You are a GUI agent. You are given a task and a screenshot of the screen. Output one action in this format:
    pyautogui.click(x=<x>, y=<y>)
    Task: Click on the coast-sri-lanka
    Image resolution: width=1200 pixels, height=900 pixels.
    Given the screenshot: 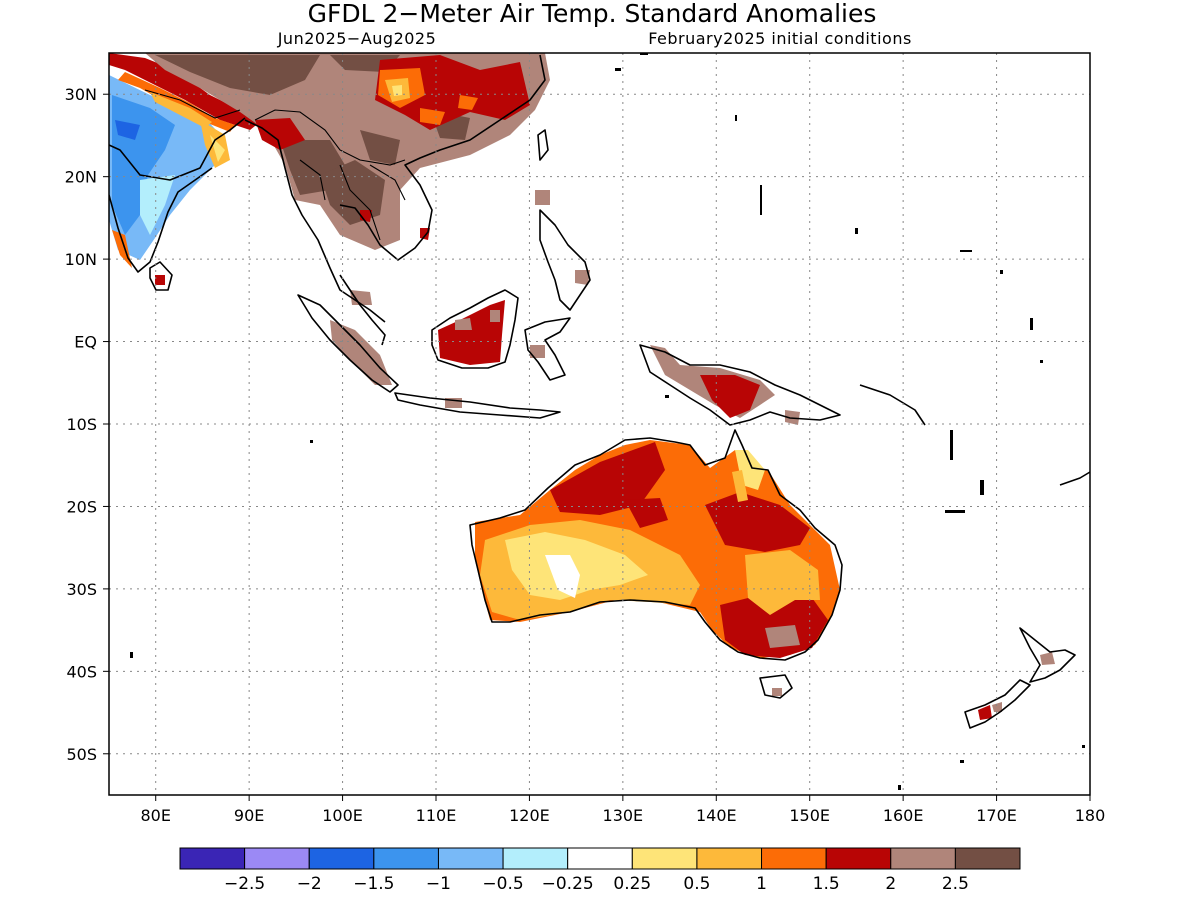 What is the action you would take?
    pyautogui.click(x=161, y=276)
    